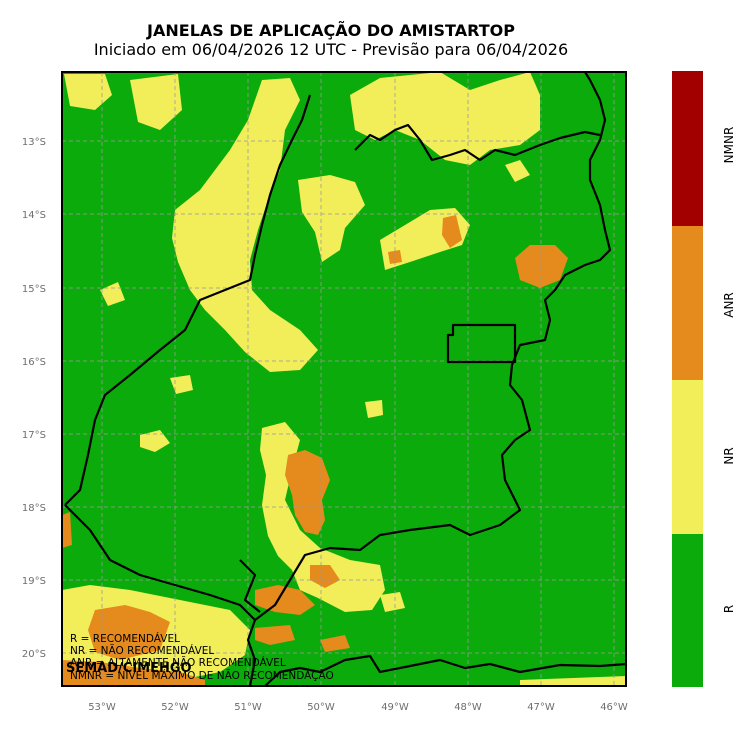  Describe the element at coordinates (321, 707) in the screenshot. I see `lon-tick: 50°W` at that location.